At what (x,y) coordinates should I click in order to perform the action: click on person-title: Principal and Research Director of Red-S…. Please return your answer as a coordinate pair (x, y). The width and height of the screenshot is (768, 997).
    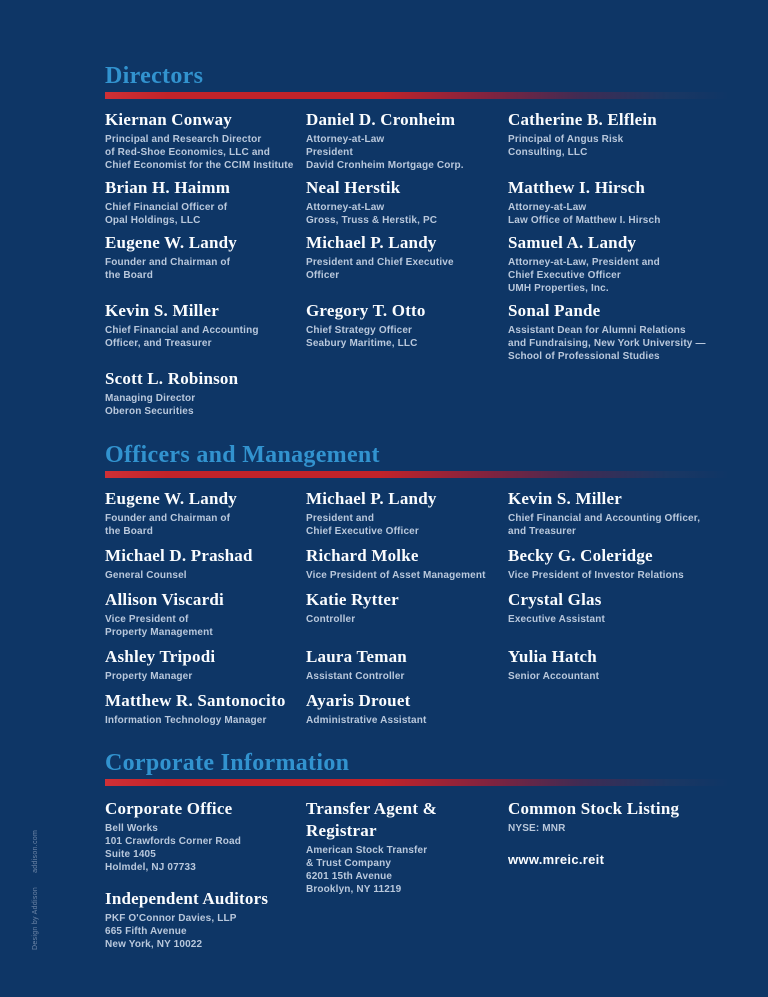
    Looking at the image, I should click on (199, 152).